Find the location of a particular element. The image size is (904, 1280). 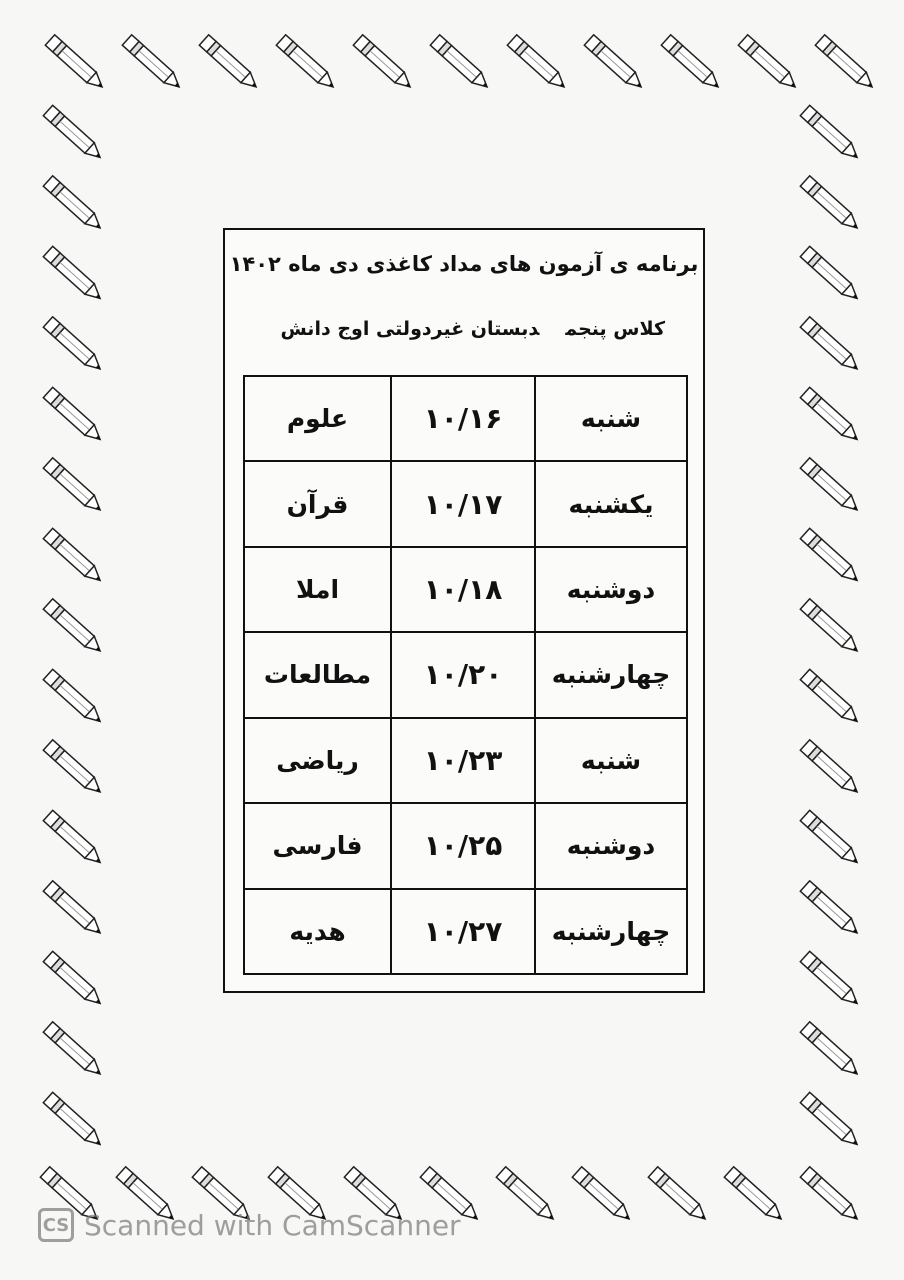

watermark-logo: CS is located at coordinates (56, 1225).